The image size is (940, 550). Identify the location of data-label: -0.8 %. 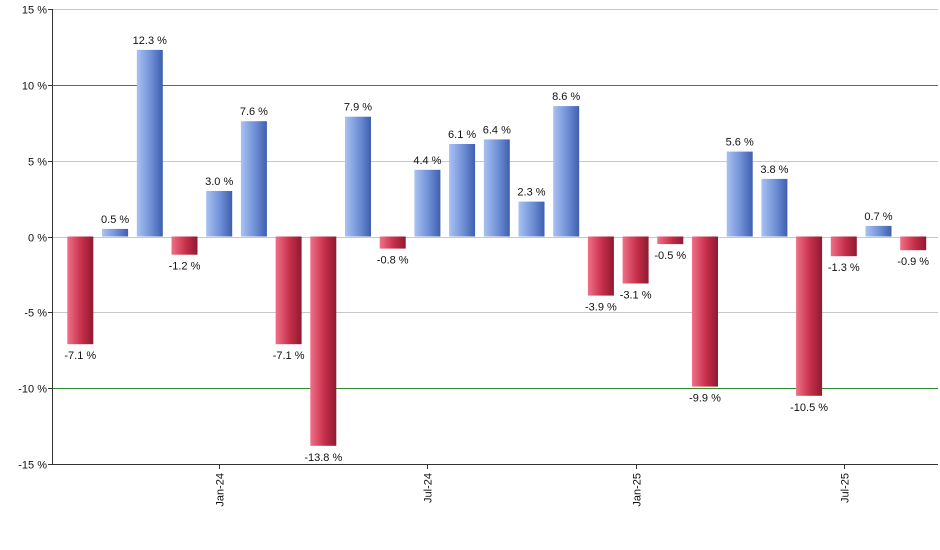
(393, 261).